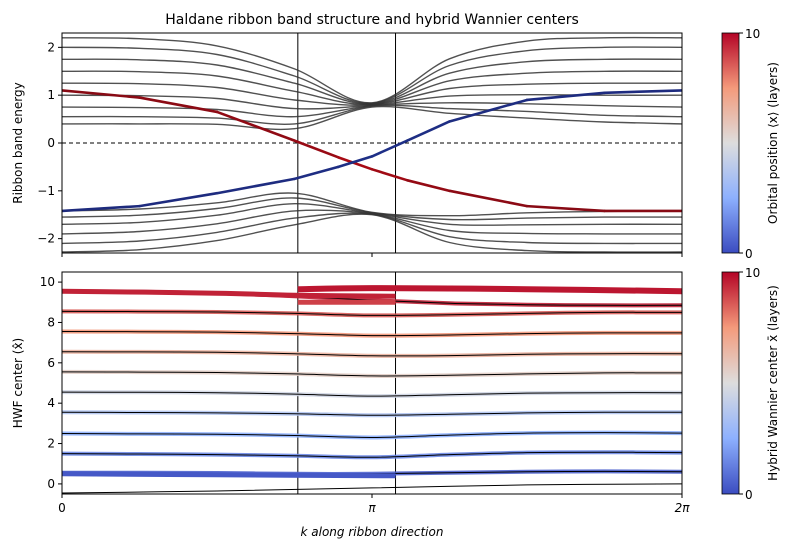 Image resolution: width=791 pixels, height=551 pixels. Describe the element at coordinates (773, 143) in the screenshot. I see `colorbar-top-label: Orbital position ⟨x⟩ (layers)` at that location.